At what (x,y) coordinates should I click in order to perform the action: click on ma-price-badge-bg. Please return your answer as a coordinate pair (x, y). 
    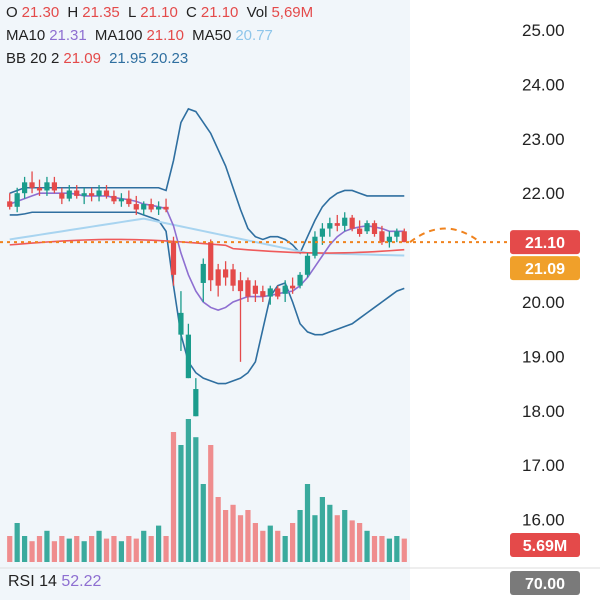
    Looking at the image, I should click on (545, 268).